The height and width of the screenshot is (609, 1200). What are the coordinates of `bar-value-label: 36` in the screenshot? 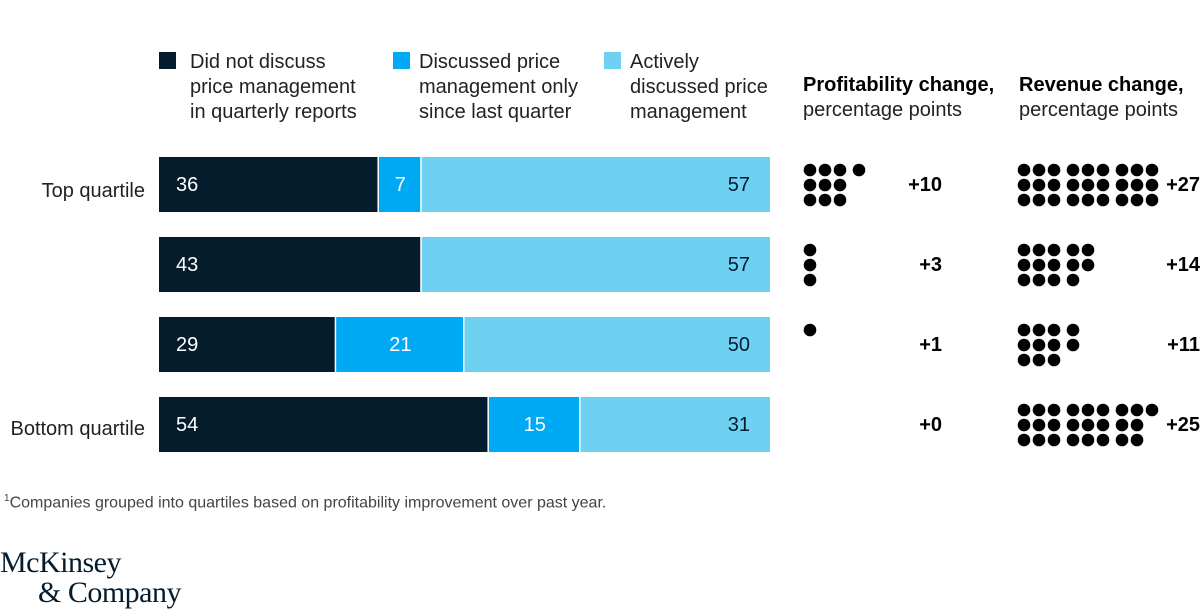 It's located at (187, 185).